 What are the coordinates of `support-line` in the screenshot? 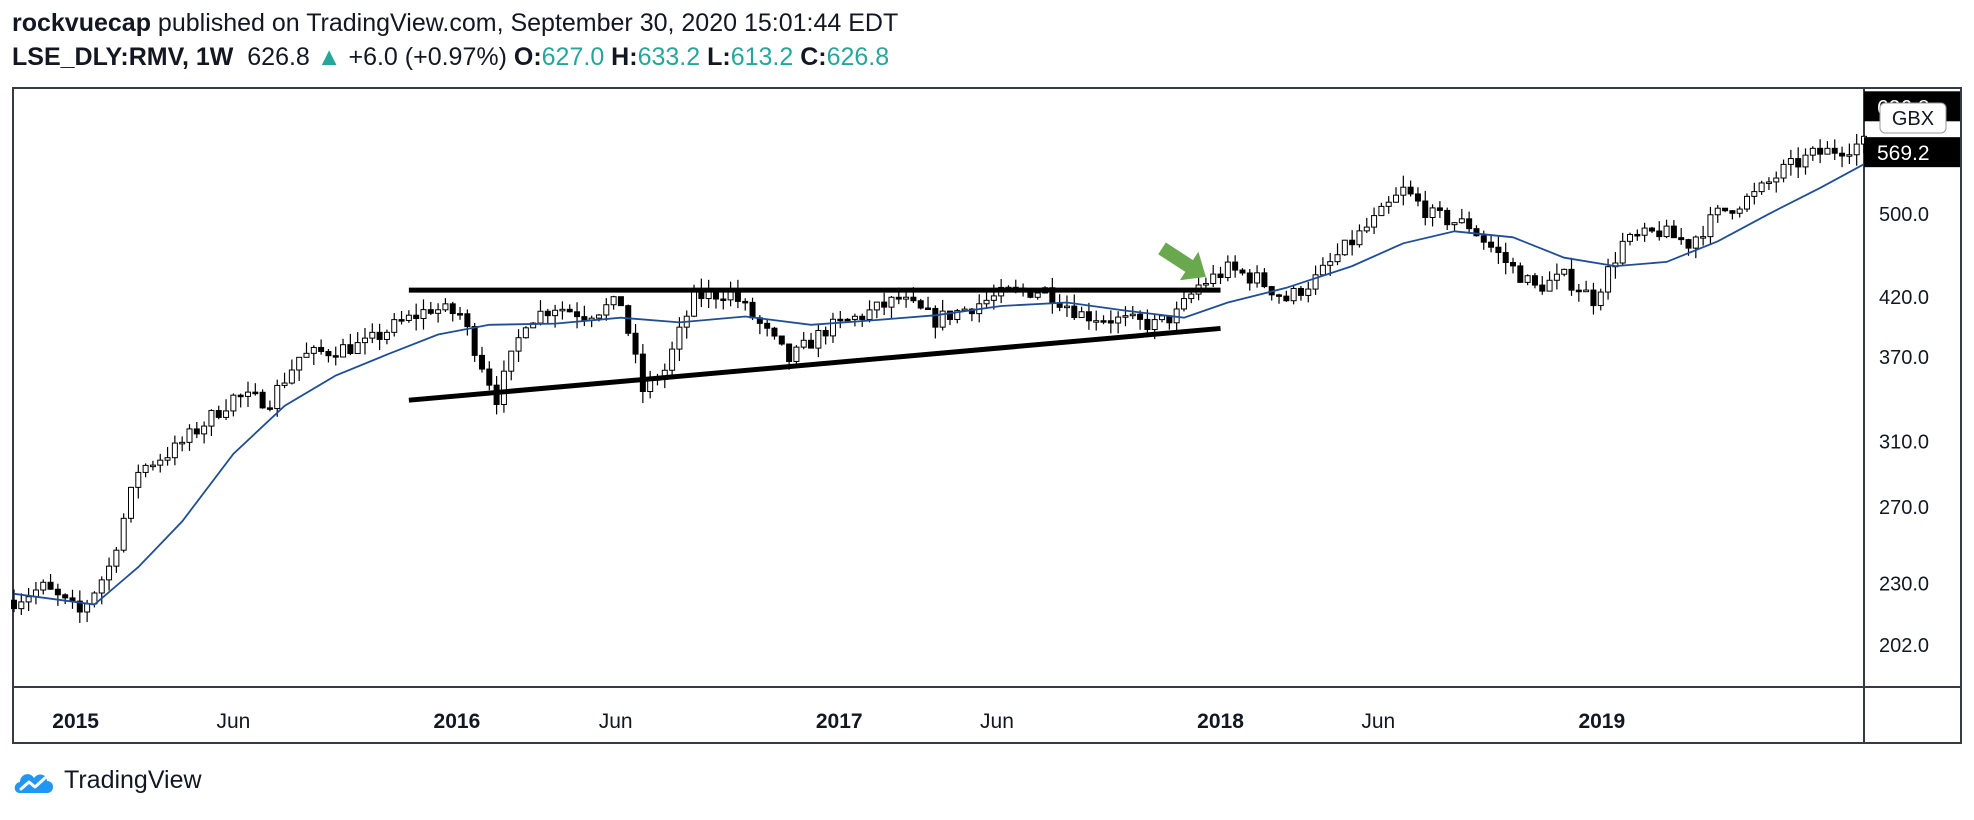 It's located at (814, 364).